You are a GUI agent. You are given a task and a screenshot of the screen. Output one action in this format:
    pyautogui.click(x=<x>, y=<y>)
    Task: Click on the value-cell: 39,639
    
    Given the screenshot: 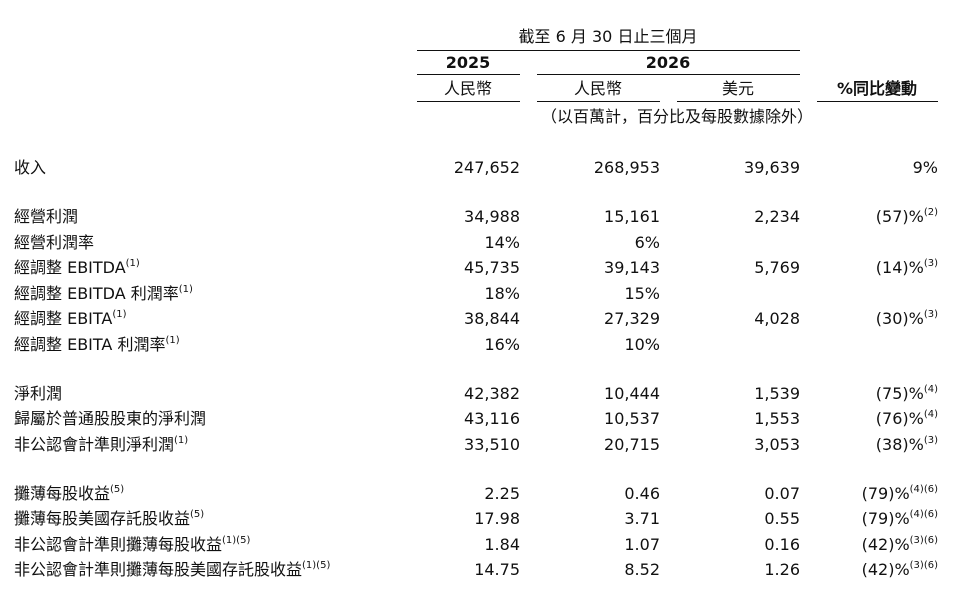 What is the action you would take?
    pyautogui.click(x=772, y=167)
    